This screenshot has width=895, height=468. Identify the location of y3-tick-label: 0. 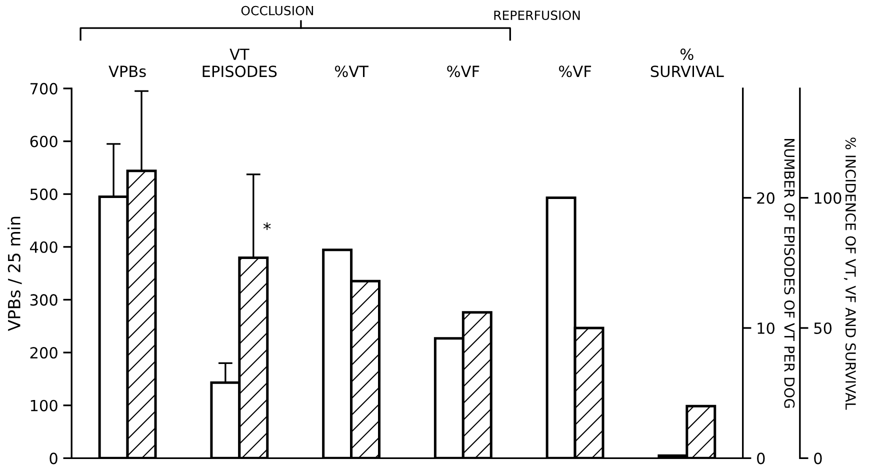
(818, 458).